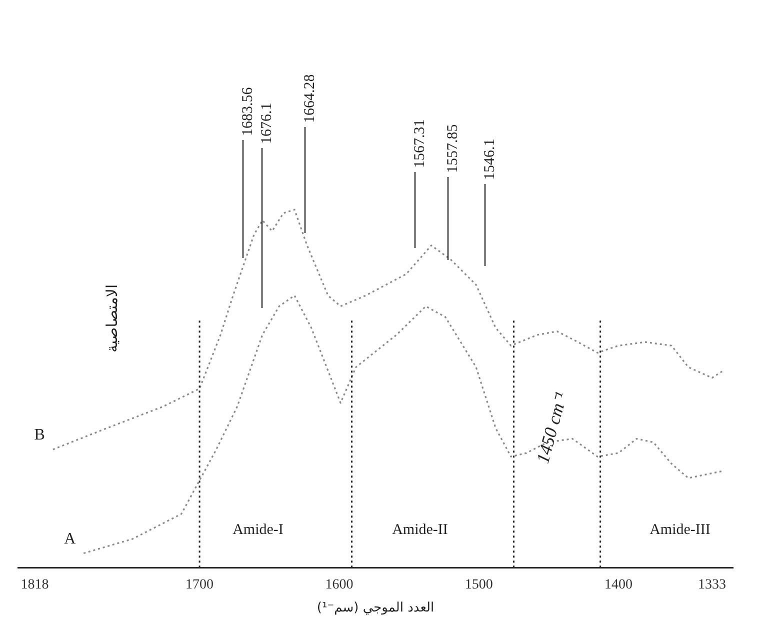  Describe the element at coordinates (375, 608) in the screenshot. I see `x-axis-title: العدد الموجي (سم⁻¹)` at that location.